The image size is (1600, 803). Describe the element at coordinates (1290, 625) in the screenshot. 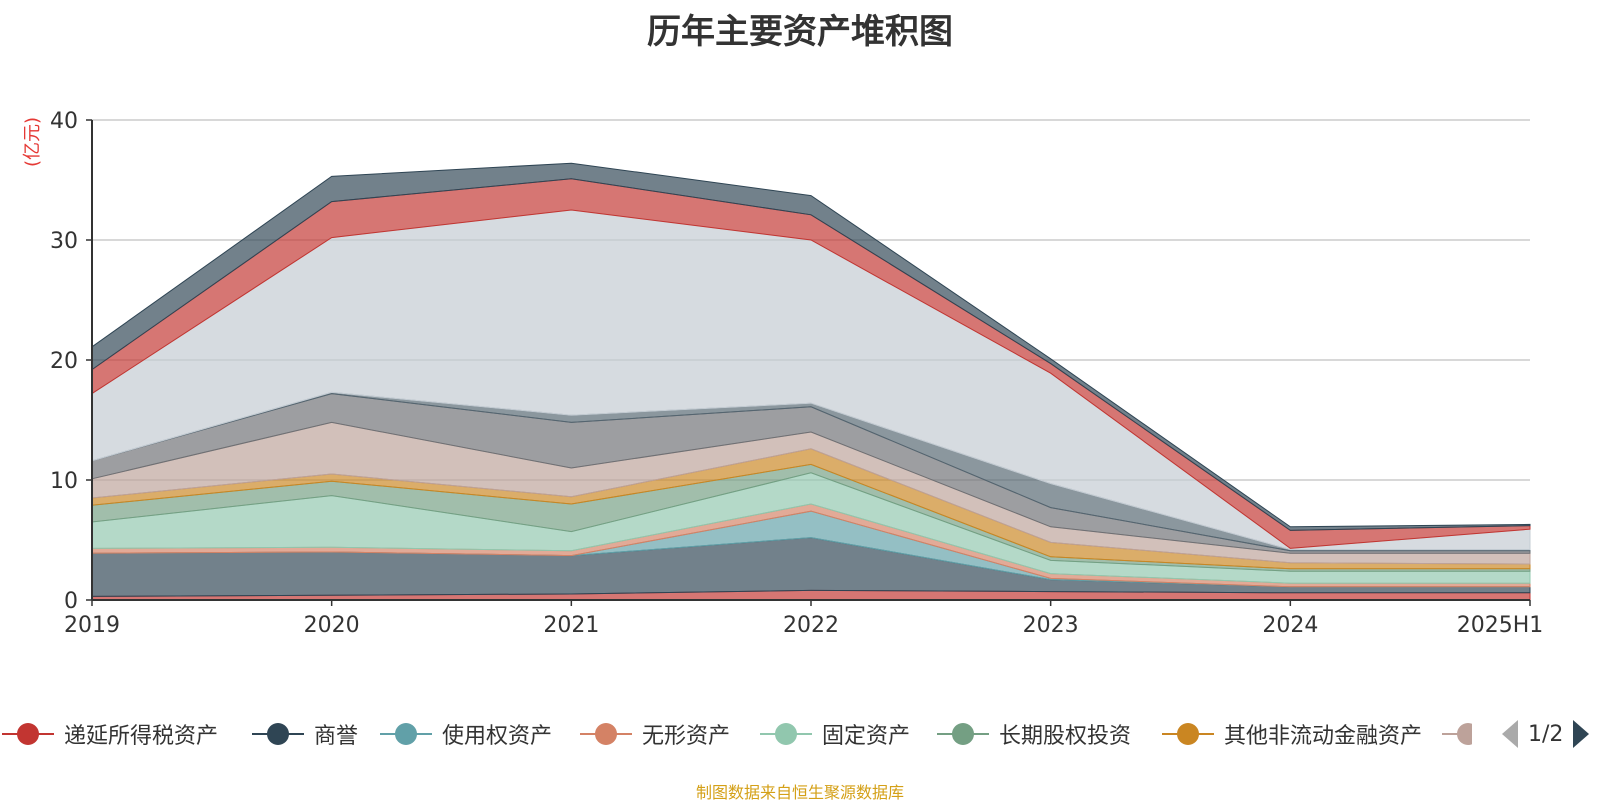

I see `x-tick-label: 2024` at that location.